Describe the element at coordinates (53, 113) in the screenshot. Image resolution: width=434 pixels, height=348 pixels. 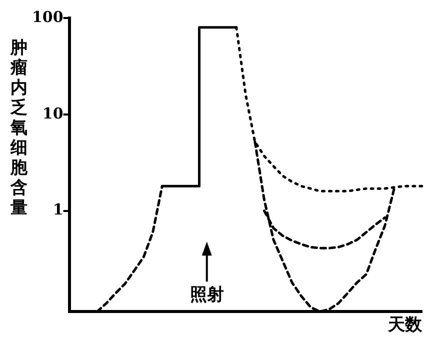
I see `y-tick-label: 10` at that location.